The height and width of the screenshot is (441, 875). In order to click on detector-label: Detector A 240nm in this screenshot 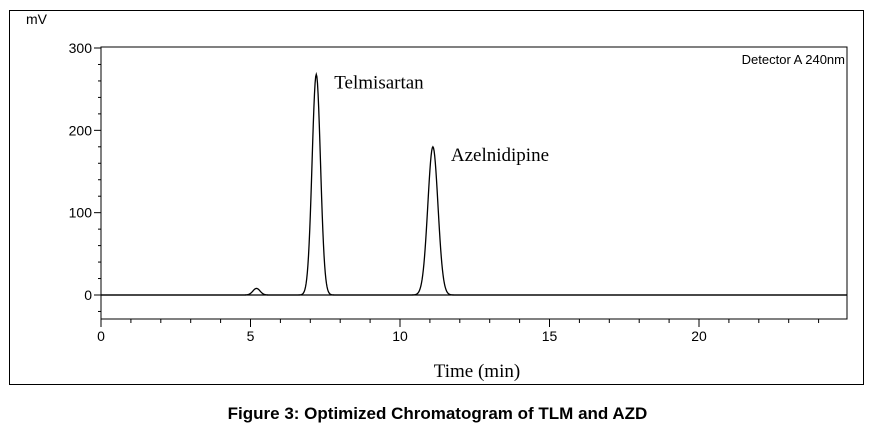, I will do `click(793, 59)`.